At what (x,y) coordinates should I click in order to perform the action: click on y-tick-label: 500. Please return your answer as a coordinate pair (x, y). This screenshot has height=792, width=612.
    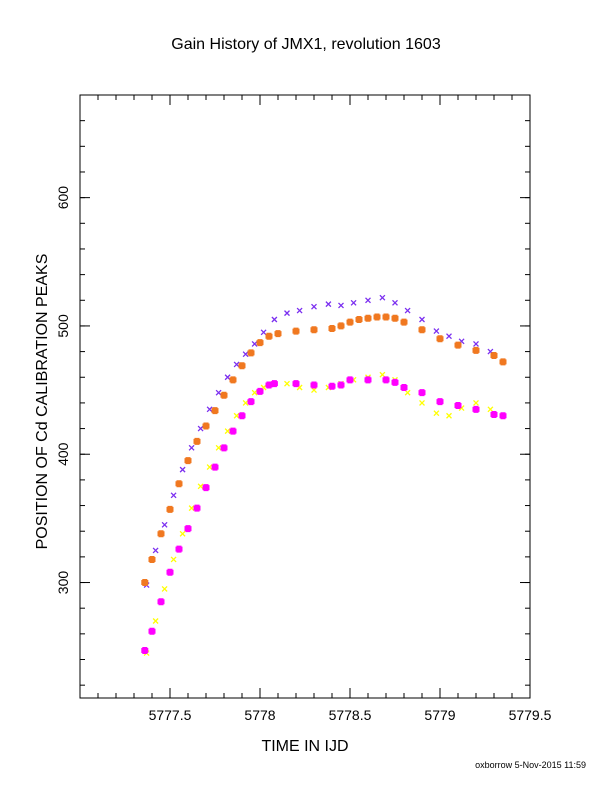
    Looking at the image, I should click on (63, 326).